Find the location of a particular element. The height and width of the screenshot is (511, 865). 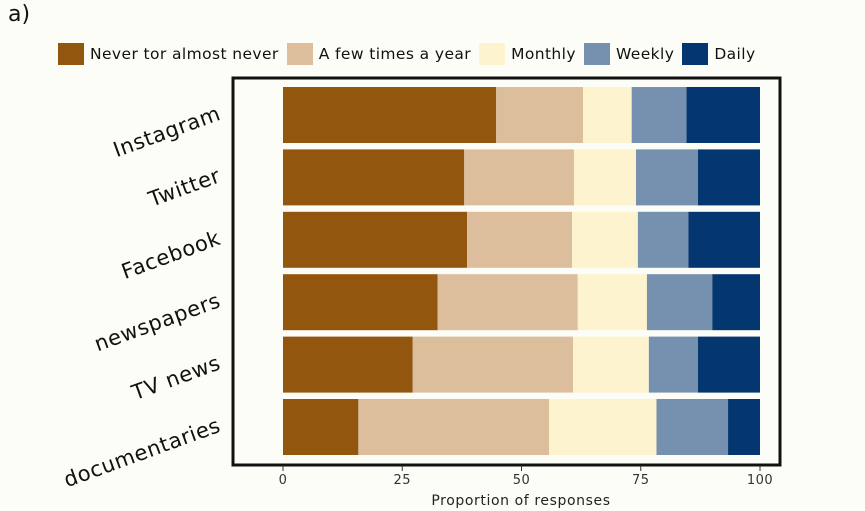

category-label: newspapers is located at coordinates (157, 322).